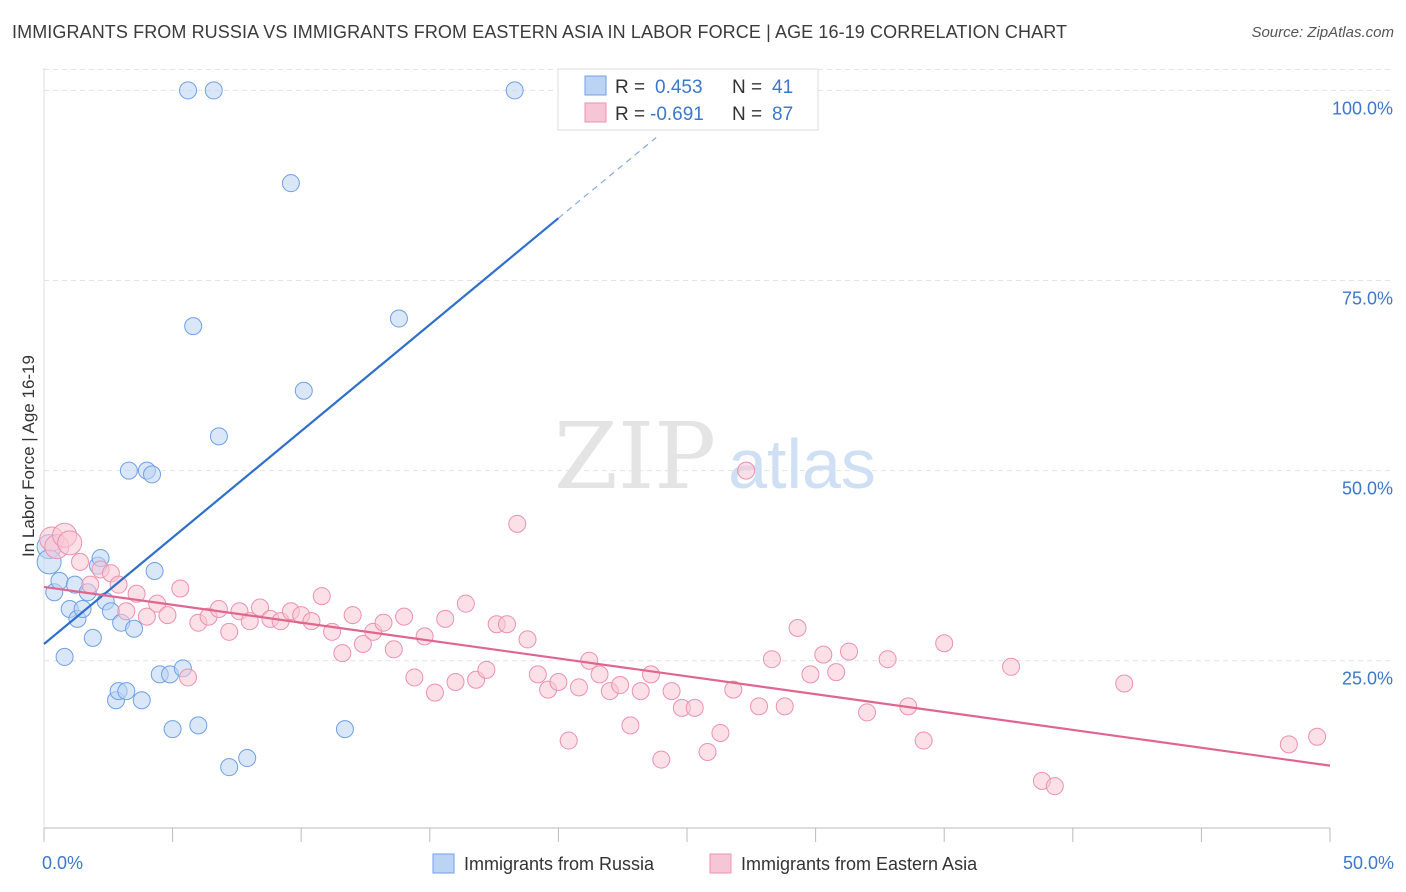 This screenshot has height=892, width=1406. What do you see at coordinates (630, 87) in the screenshot?
I see `stats-r-label-russia: R =` at bounding box center [630, 87].